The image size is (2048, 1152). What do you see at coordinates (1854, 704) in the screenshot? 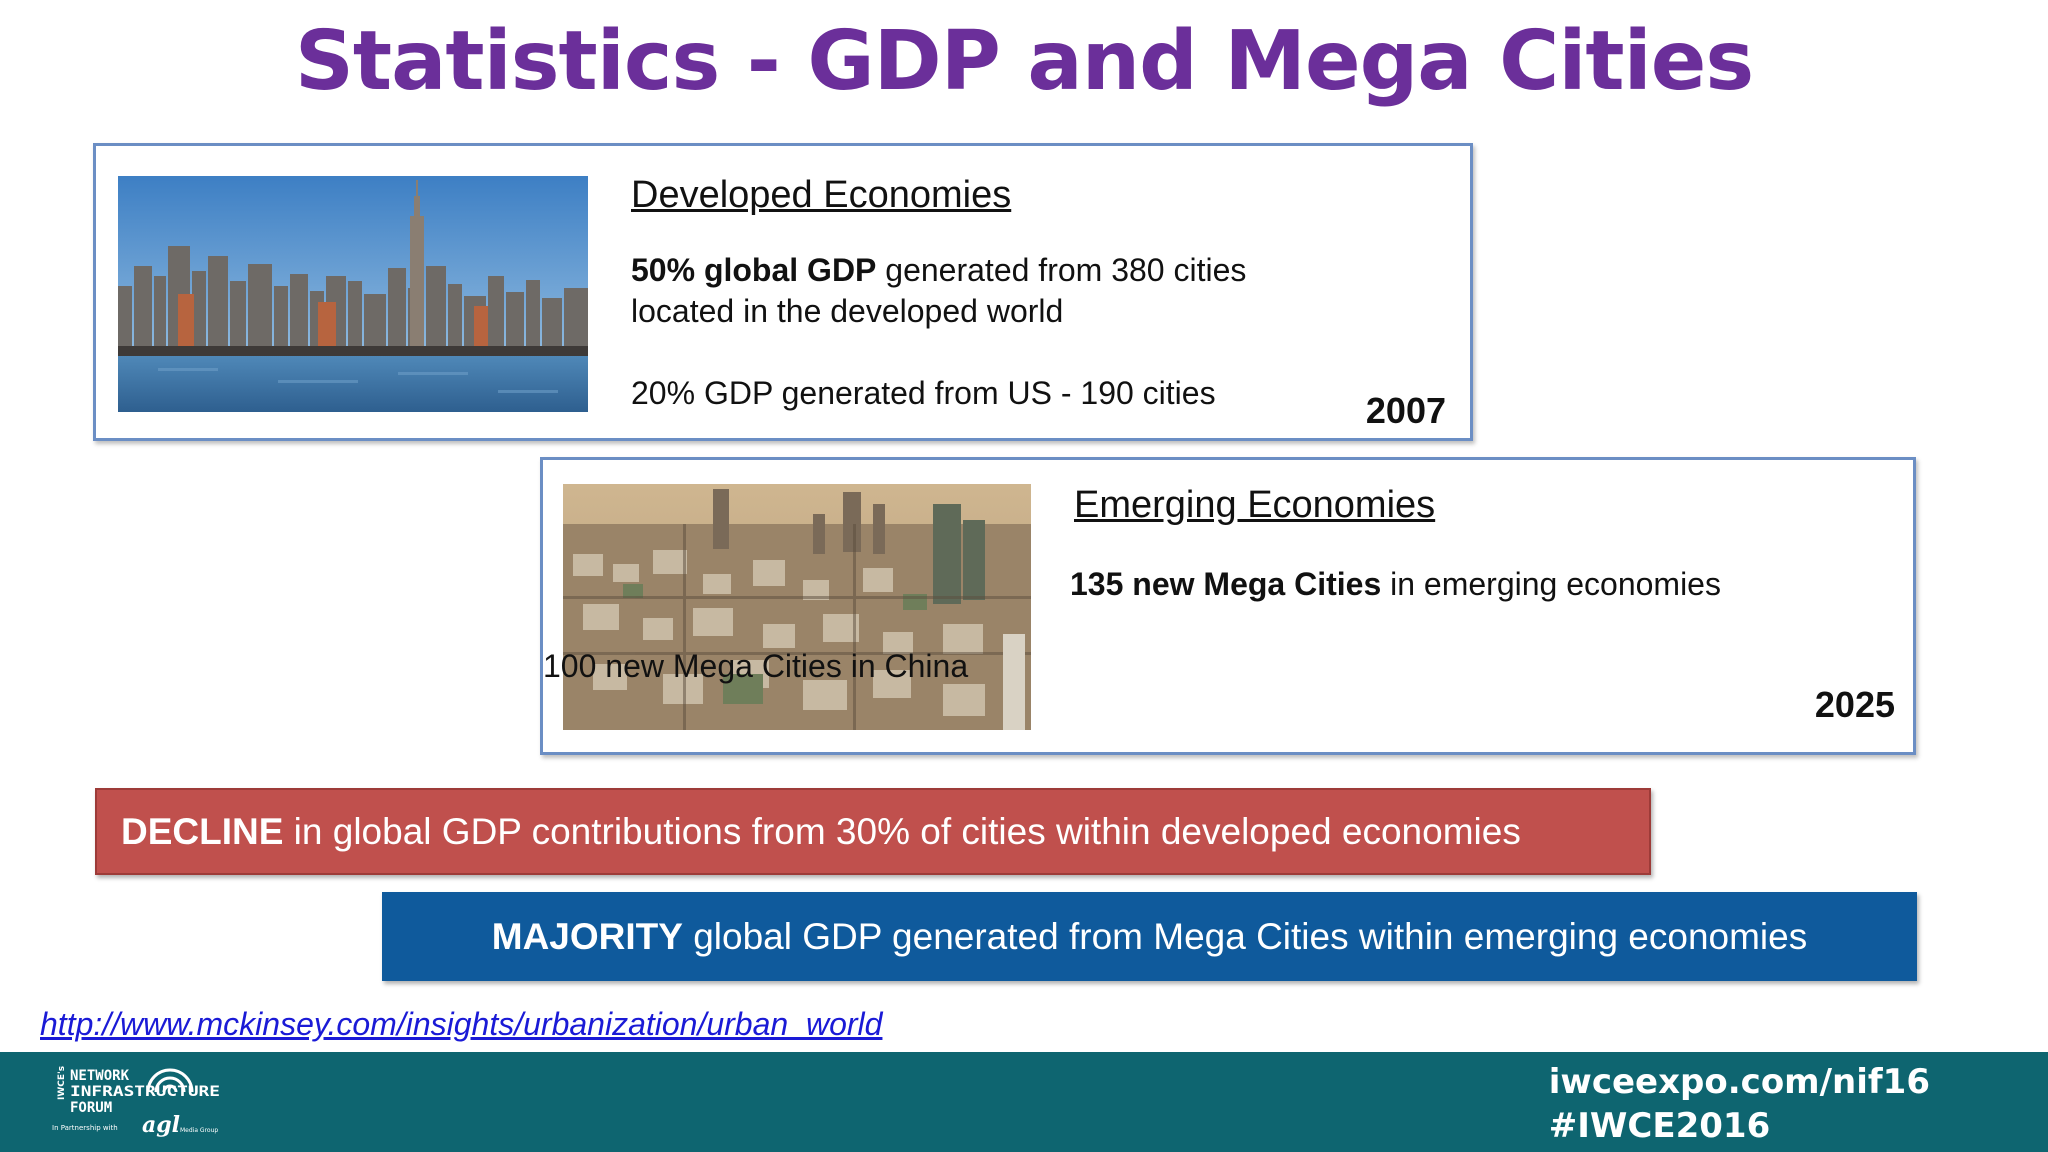
I see `emerging-year: 2025` at bounding box center [1854, 704].